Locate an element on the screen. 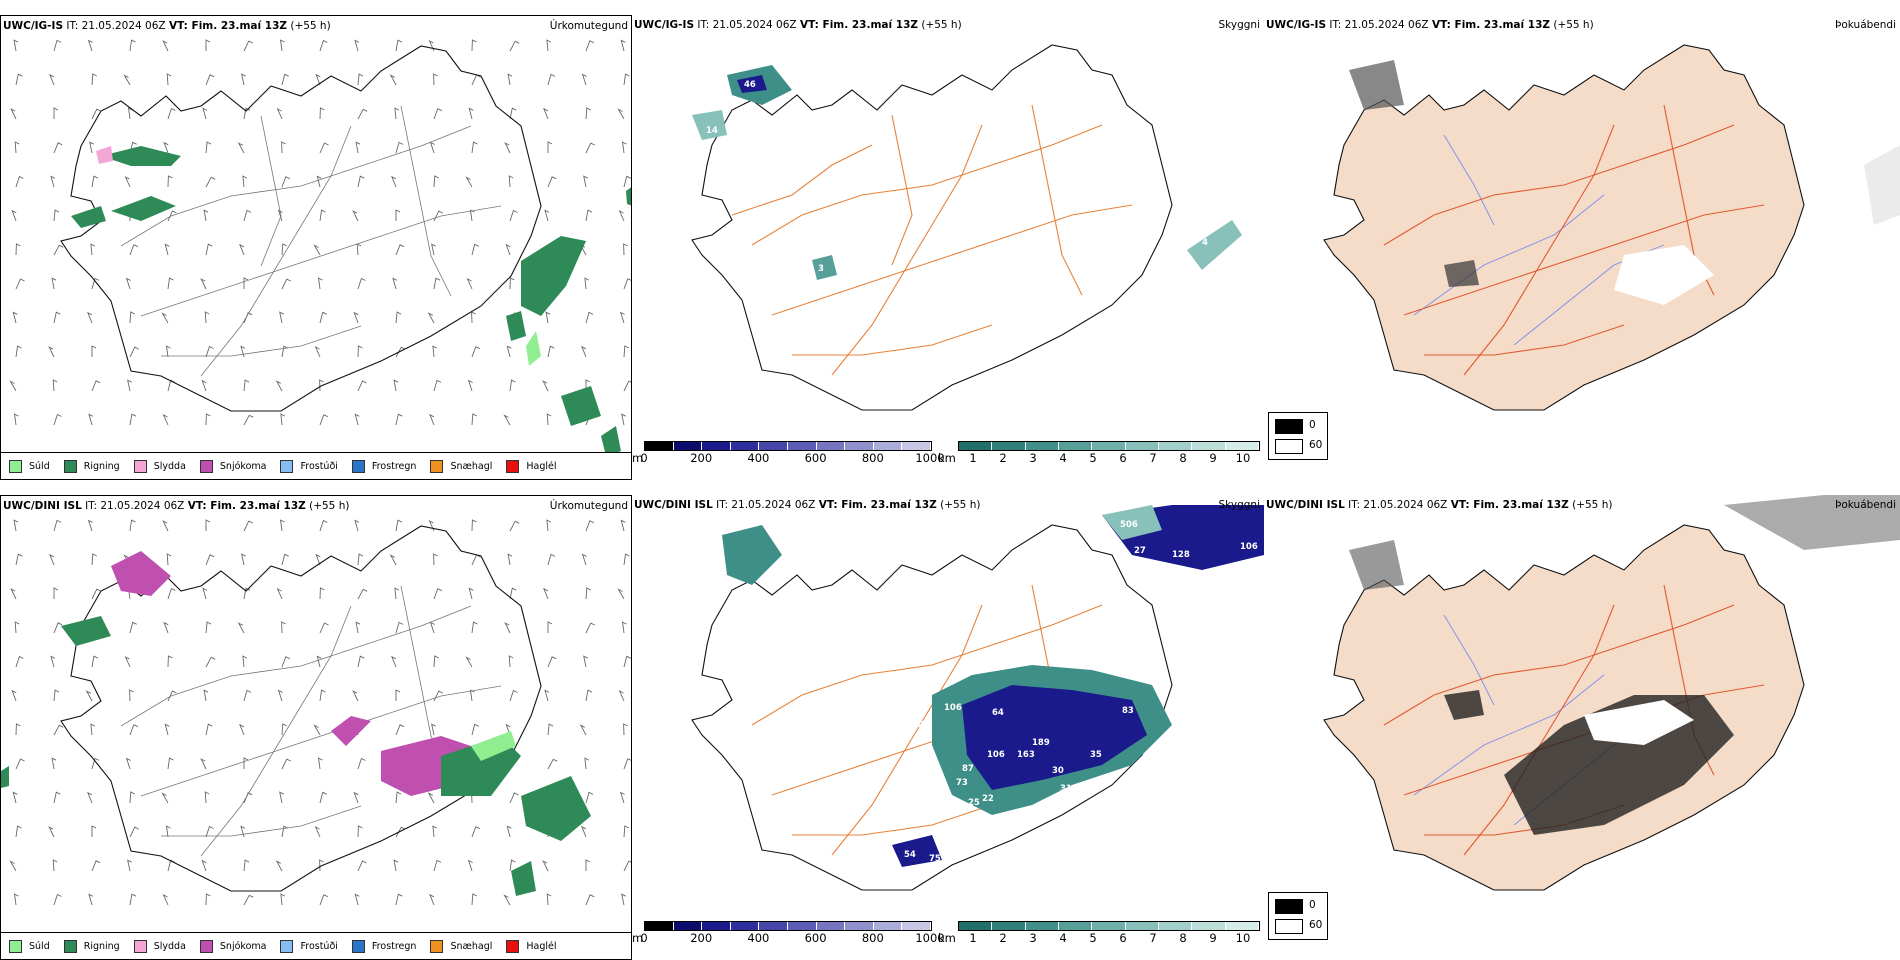 Image resolution: width=1900 pixels, height=960 pixels. fog-key-label: 60 is located at coordinates (1316, 445).